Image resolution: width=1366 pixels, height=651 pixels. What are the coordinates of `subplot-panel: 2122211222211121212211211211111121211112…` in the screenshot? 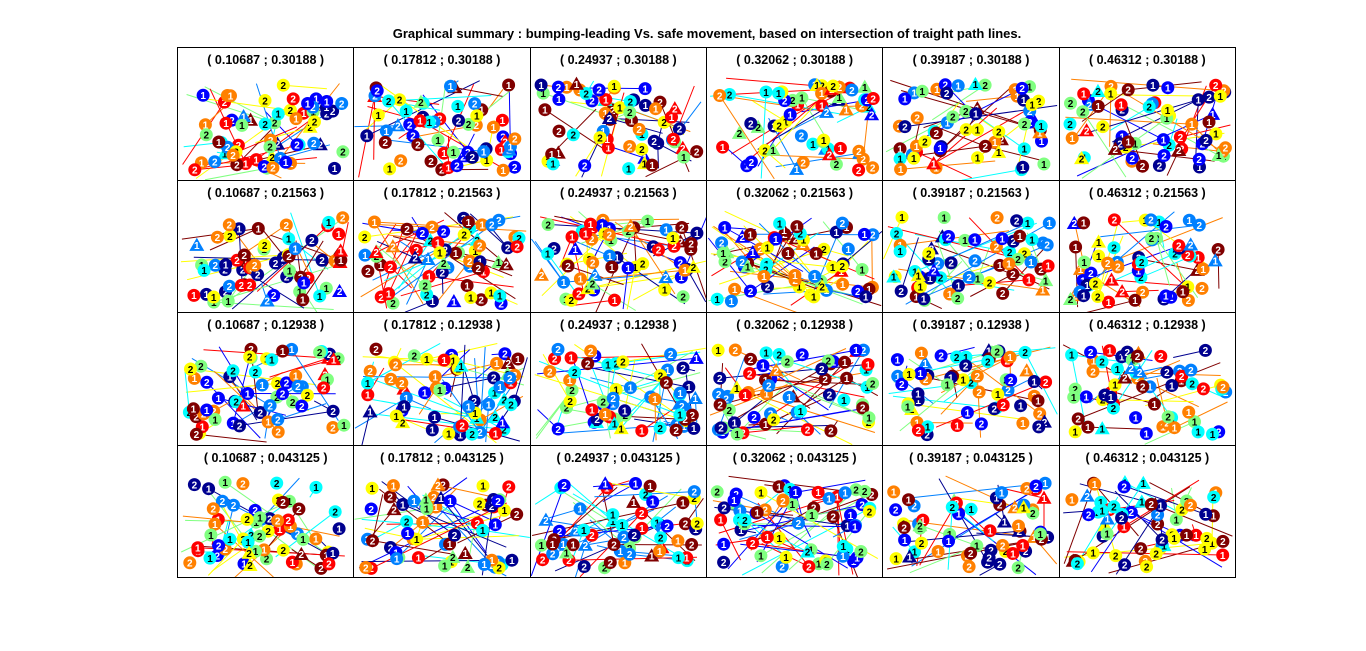 It's located at (970, 379).